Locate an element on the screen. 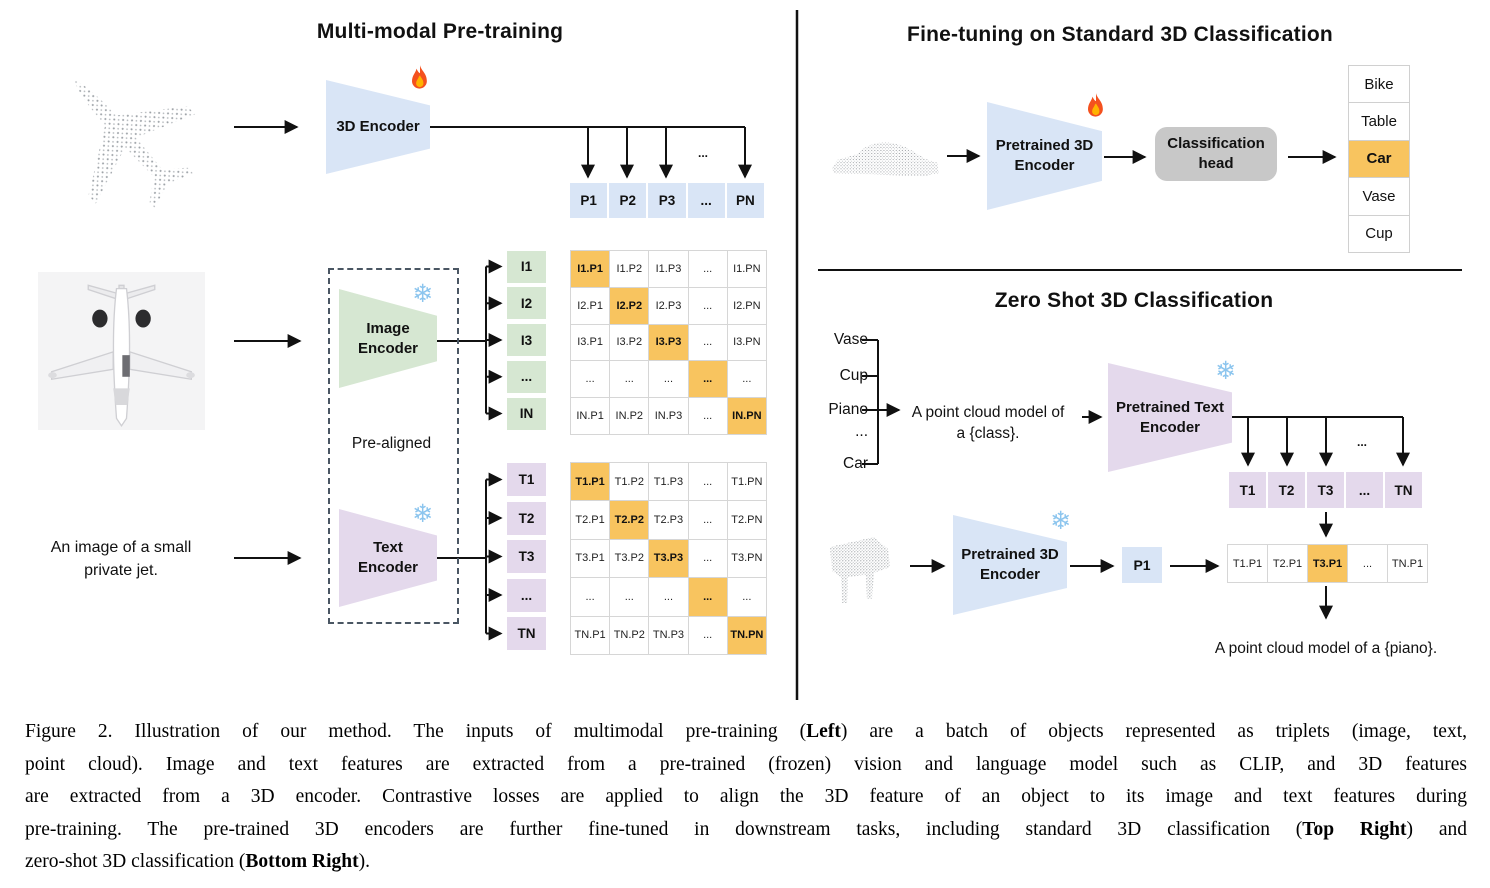 This screenshot has width=1490, height=888. matrix-cell: I1.PN is located at coordinates (747, 269).